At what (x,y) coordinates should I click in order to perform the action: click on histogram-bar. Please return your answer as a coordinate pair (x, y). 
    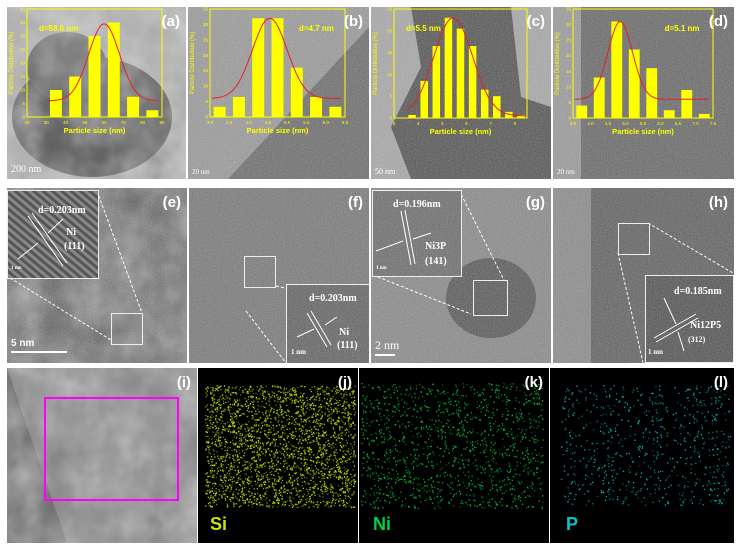
    Looking at the image, I should click on (460, 73).